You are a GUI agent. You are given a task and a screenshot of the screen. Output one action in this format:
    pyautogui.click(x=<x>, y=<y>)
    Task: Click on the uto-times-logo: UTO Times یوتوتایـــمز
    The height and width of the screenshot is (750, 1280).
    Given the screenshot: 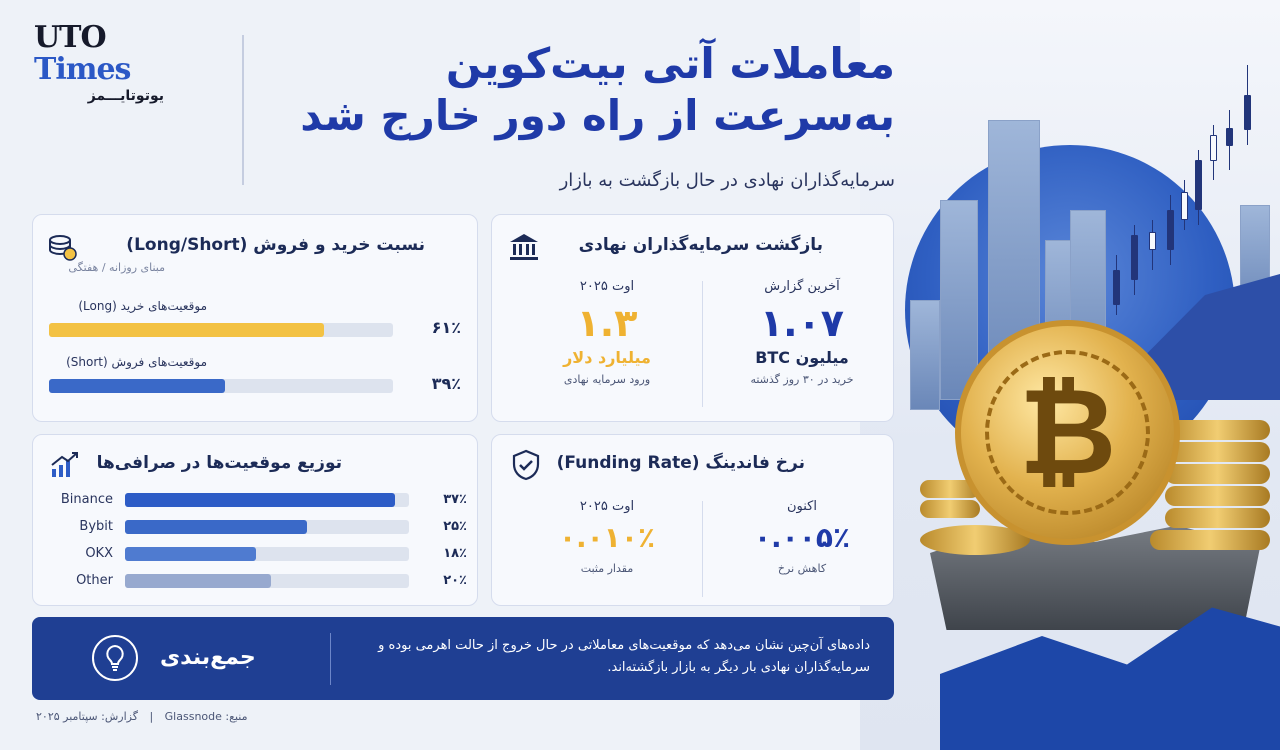 What is the action you would take?
    pyautogui.click(x=99, y=62)
    